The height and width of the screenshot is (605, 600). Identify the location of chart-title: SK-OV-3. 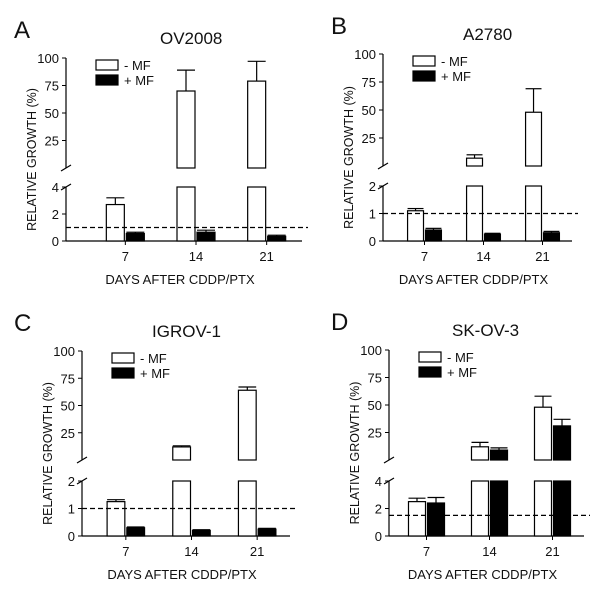
(485, 330).